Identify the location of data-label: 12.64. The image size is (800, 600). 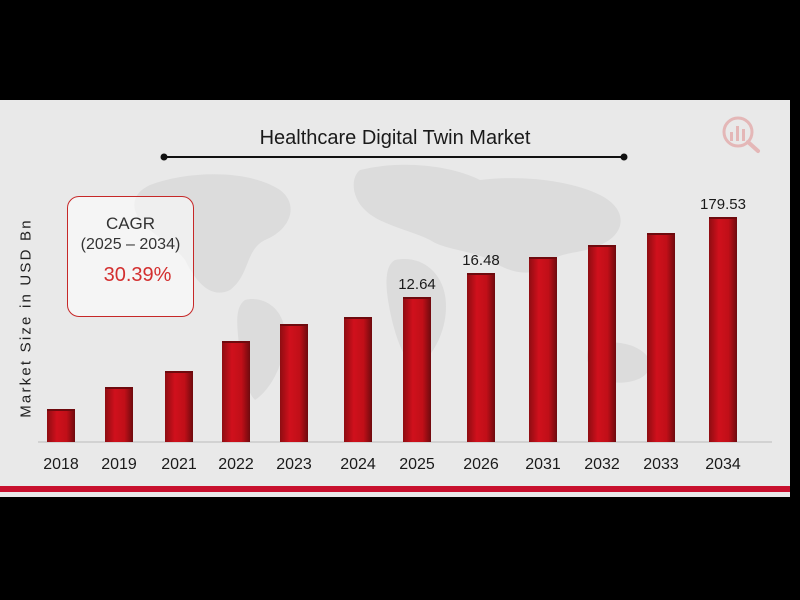
(417, 284).